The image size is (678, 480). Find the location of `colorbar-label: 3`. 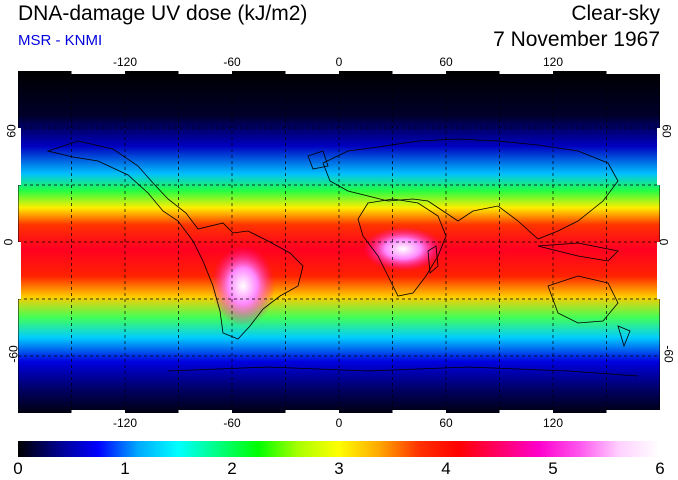

colorbar-label: 3 is located at coordinates (339, 468).